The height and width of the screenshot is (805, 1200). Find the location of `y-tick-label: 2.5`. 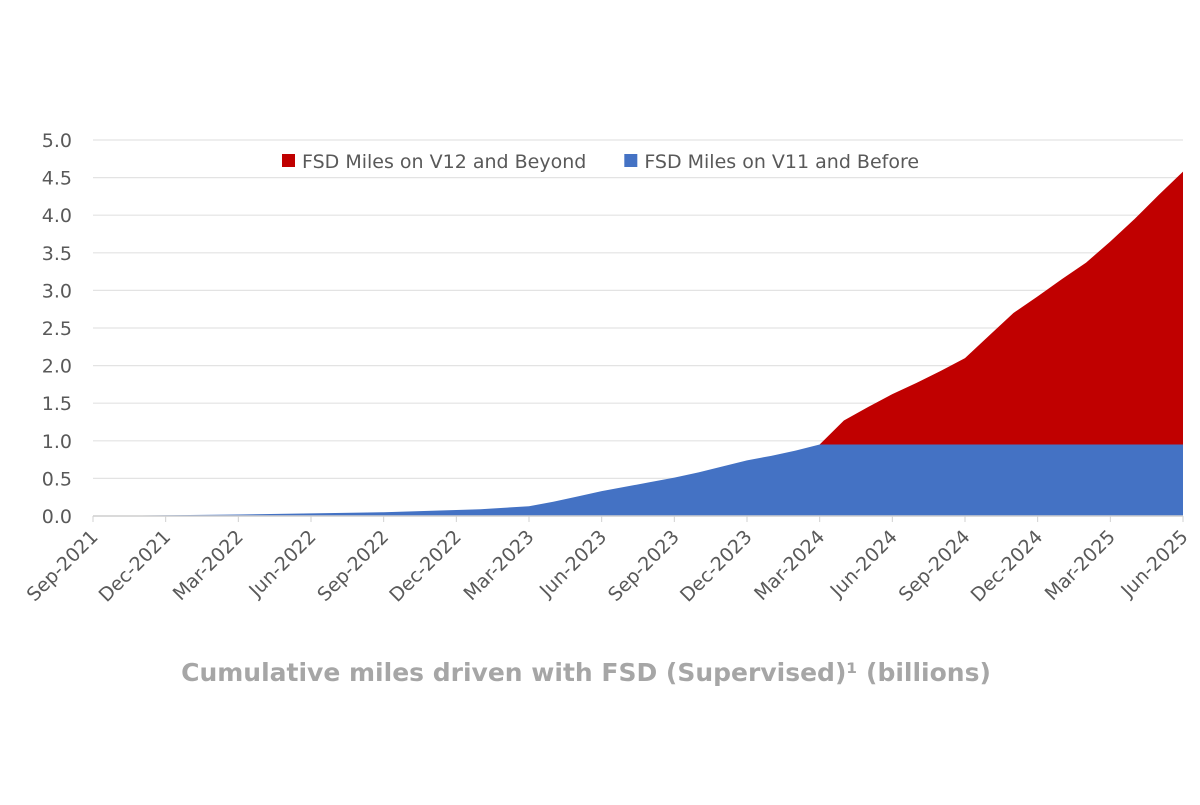

y-tick-label: 2.5 is located at coordinates (57, 329).